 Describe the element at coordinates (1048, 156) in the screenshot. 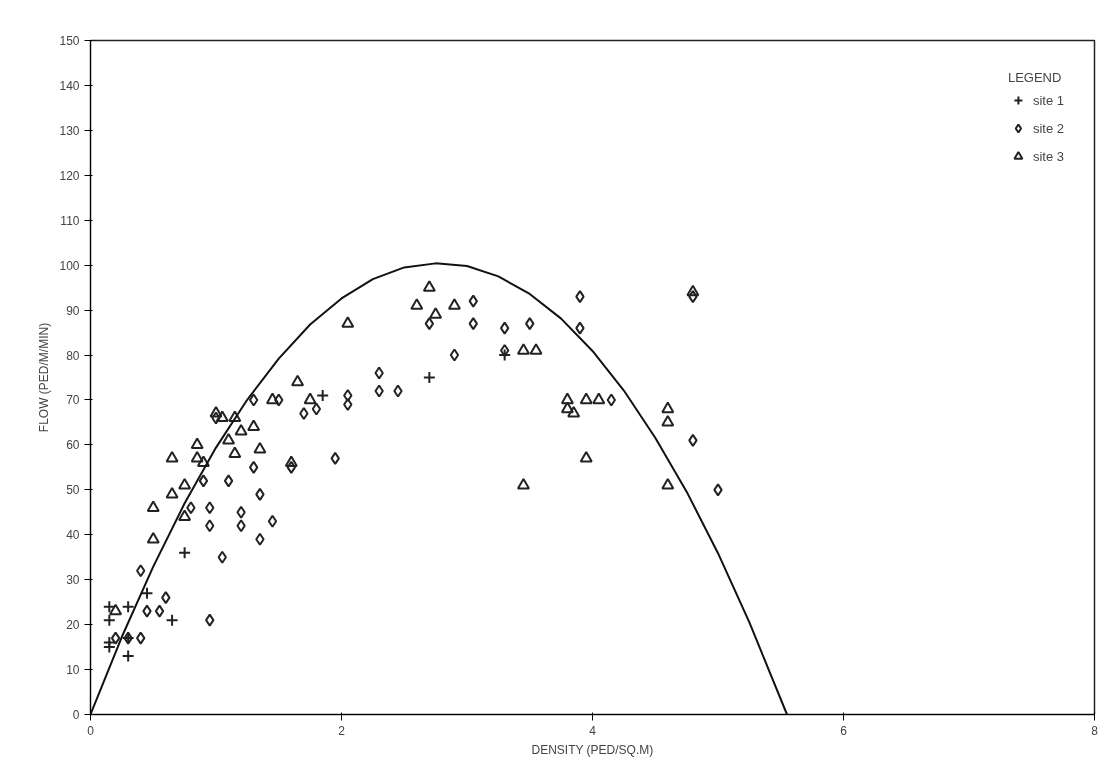

I see `legend-label: site 3` at that location.